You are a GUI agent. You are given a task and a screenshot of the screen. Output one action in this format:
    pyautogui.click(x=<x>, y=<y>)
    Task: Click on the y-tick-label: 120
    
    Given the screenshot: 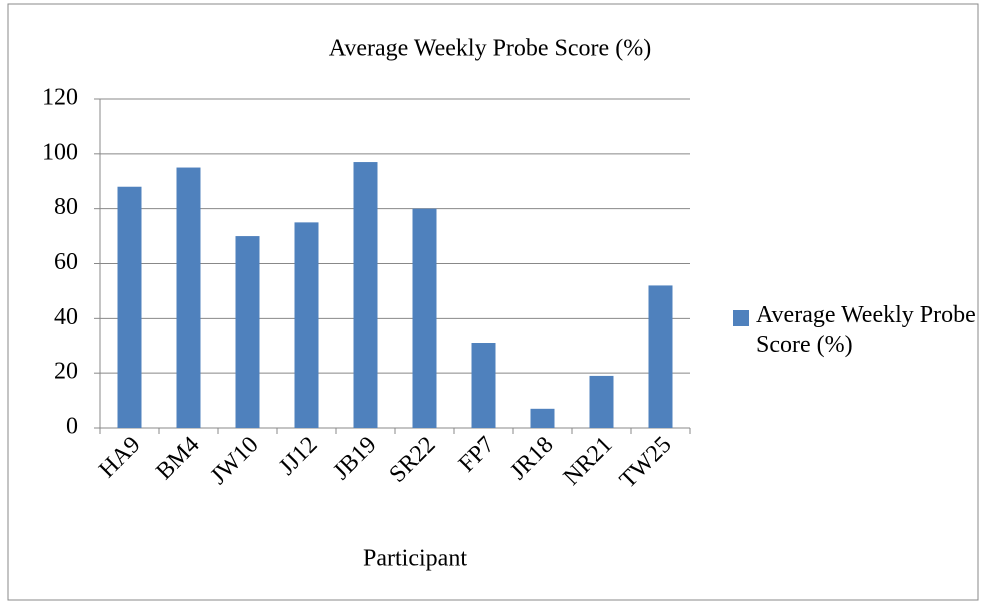 What is the action you would take?
    pyautogui.click(x=60, y=98)
    